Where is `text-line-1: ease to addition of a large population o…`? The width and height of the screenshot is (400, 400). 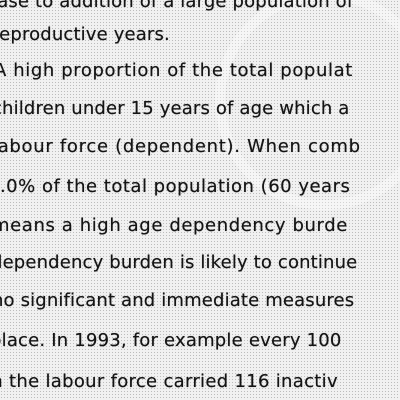
text-line-1: ease to addition of a large population o… is located at coordinates (177, 6).